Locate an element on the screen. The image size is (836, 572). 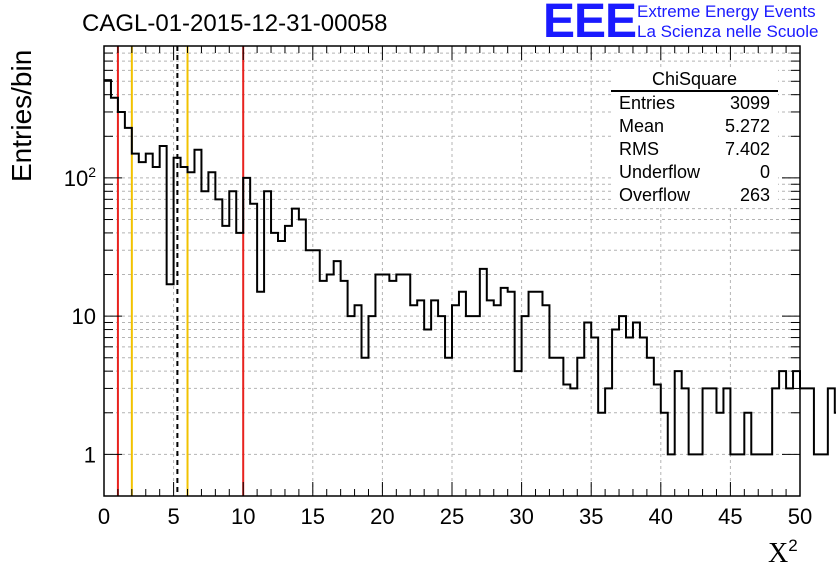
x-axis-label-superscript: 2 is located at coordinates (793, 545).